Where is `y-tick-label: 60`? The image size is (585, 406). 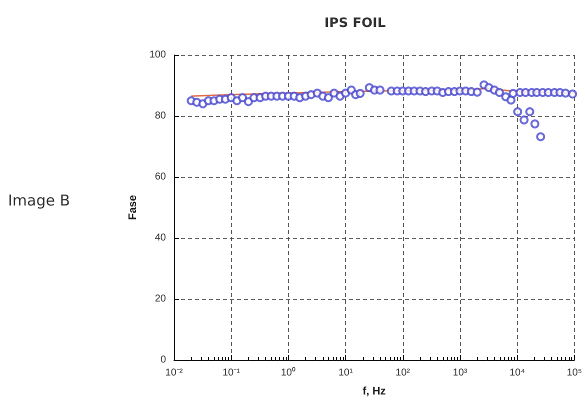
y-tick-label: 60 is located at coordinates (160, 177).